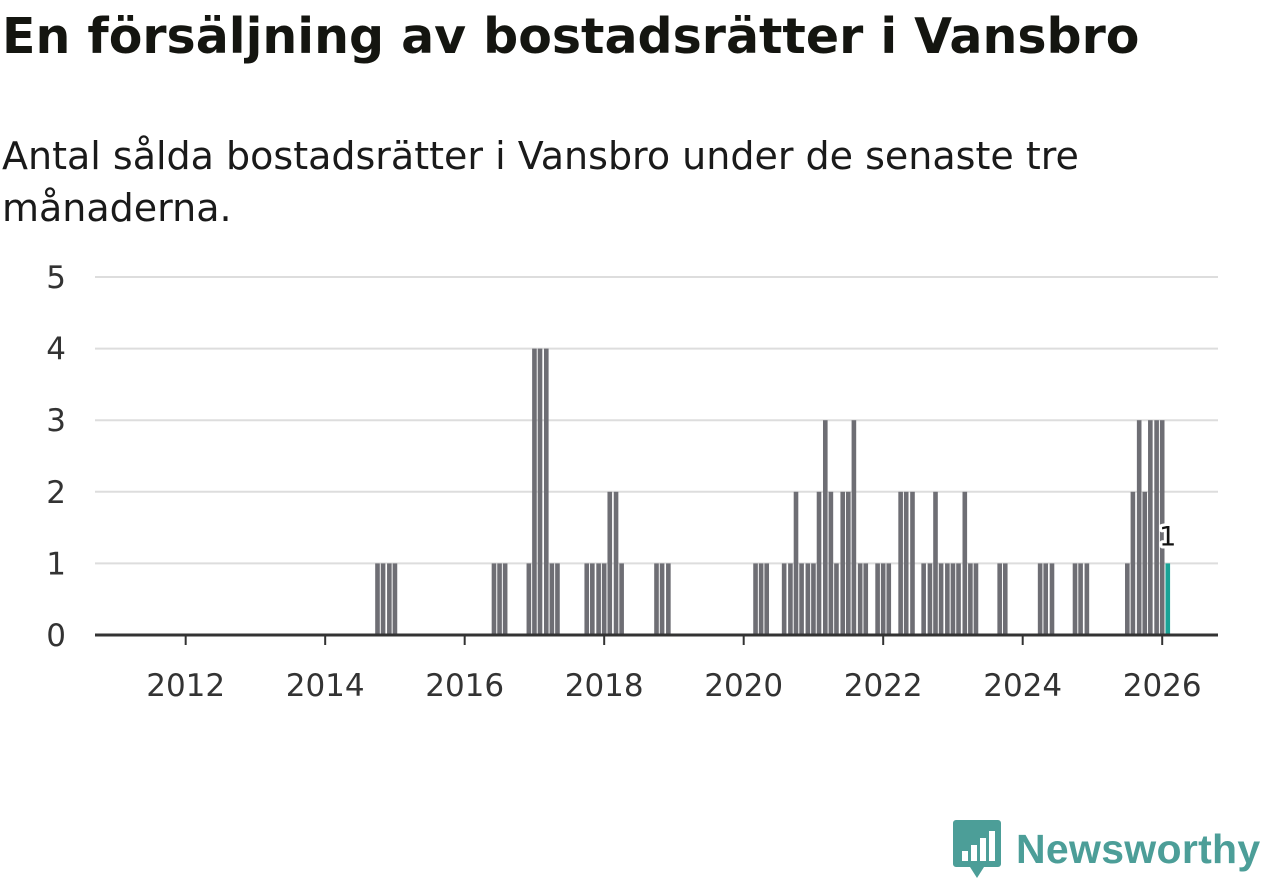 The height and width of the screenshot is (880, 1262). What do you see at coordinates (56, 493) in the screenshot?
I see `y-tick-label: 2` at bounding box center [56, 493].